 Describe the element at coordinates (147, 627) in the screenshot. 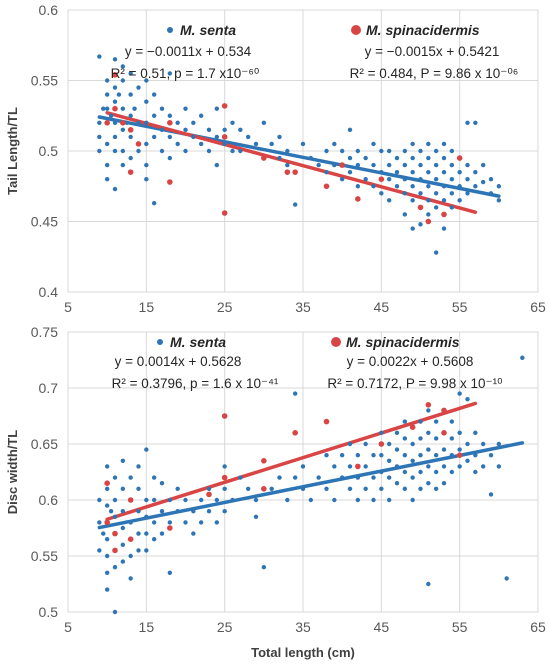

I see `x-tick-label: 15` at that location.